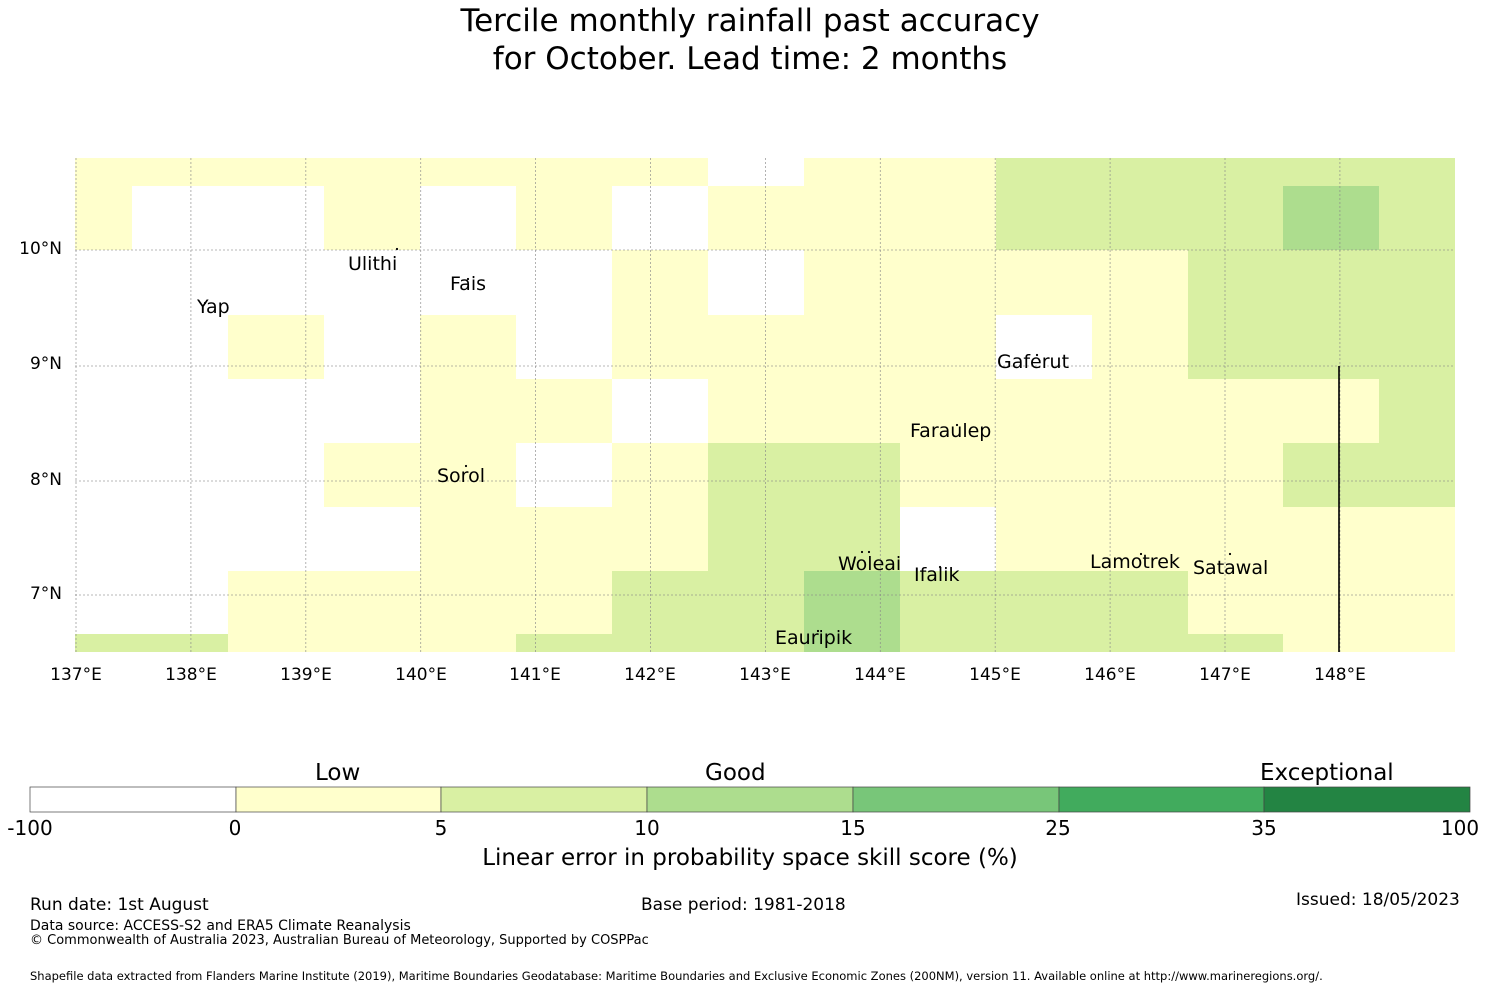 The height and width of the screenshot is (990, 1500). What do you see at coordinates (421, 675) in the screenshot?
I see `lon-label-140e: 140°E` at bounding box center [421, 675].